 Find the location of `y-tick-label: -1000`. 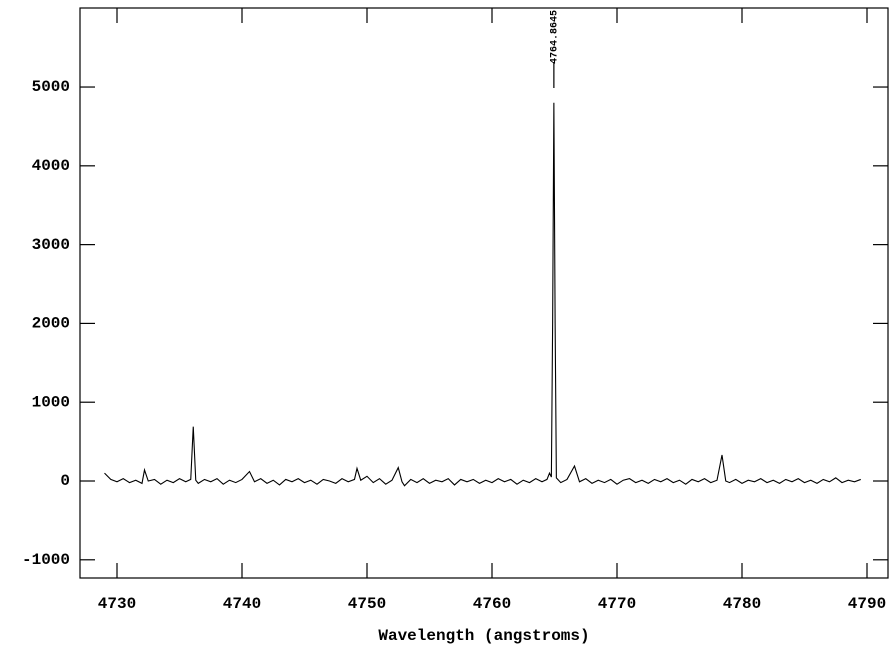

y-tick-label: -1000 is located at coordinates (46, 560).